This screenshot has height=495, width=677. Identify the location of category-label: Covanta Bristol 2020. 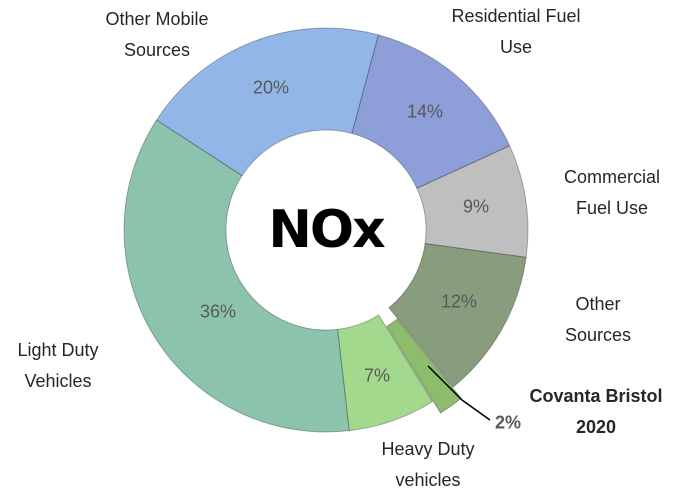
(596, 411).